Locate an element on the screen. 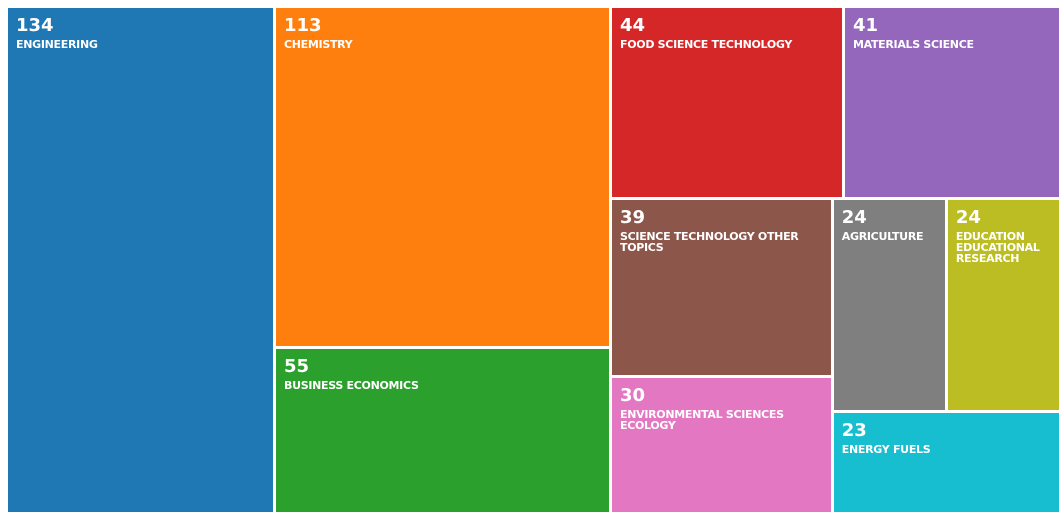 The width and height of the screenshot is (1062, 515). treemap-cell: 44 FOOD SCIENCE TECHNOLOGY is located at coordinates (727, 102).